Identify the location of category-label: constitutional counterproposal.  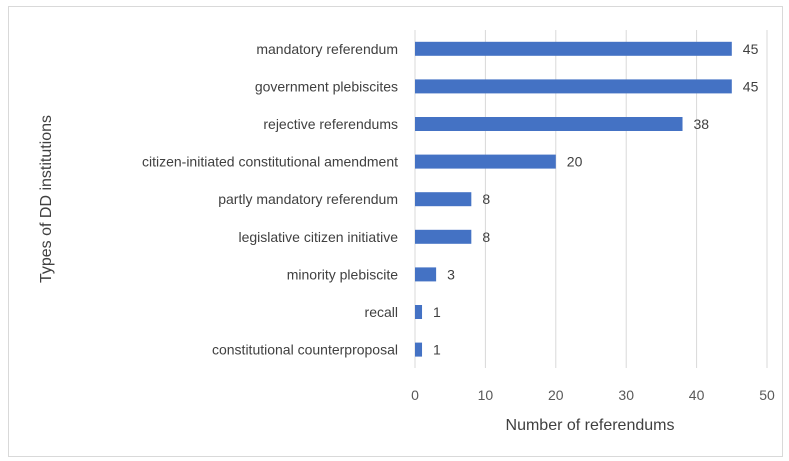
(305, 350).